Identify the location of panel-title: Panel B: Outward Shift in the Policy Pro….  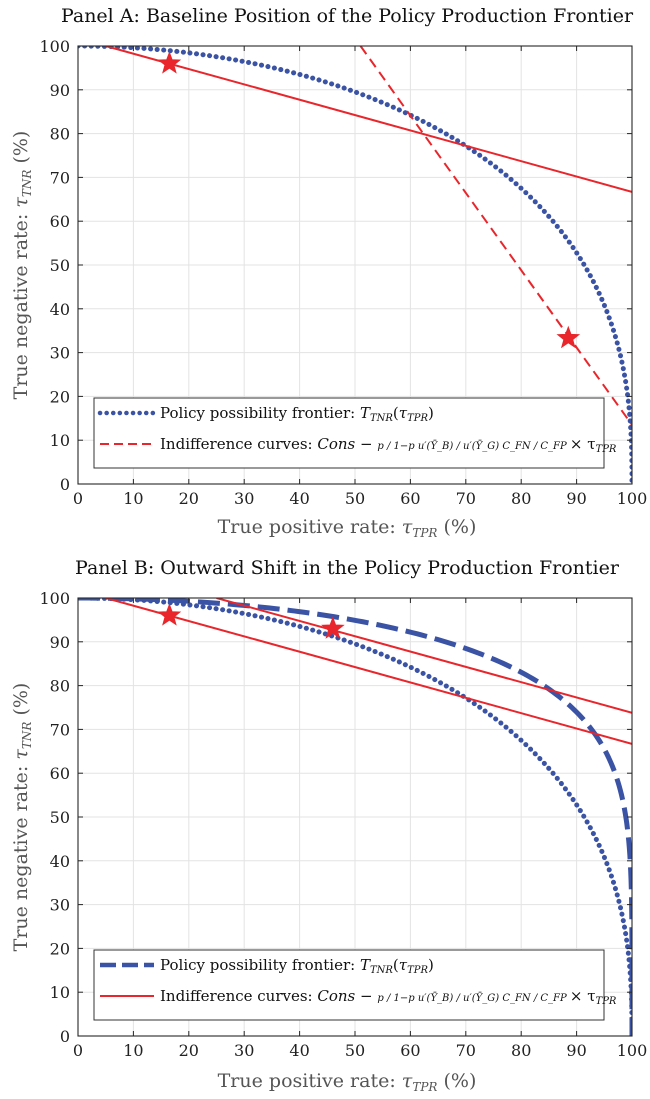
(347, 568).